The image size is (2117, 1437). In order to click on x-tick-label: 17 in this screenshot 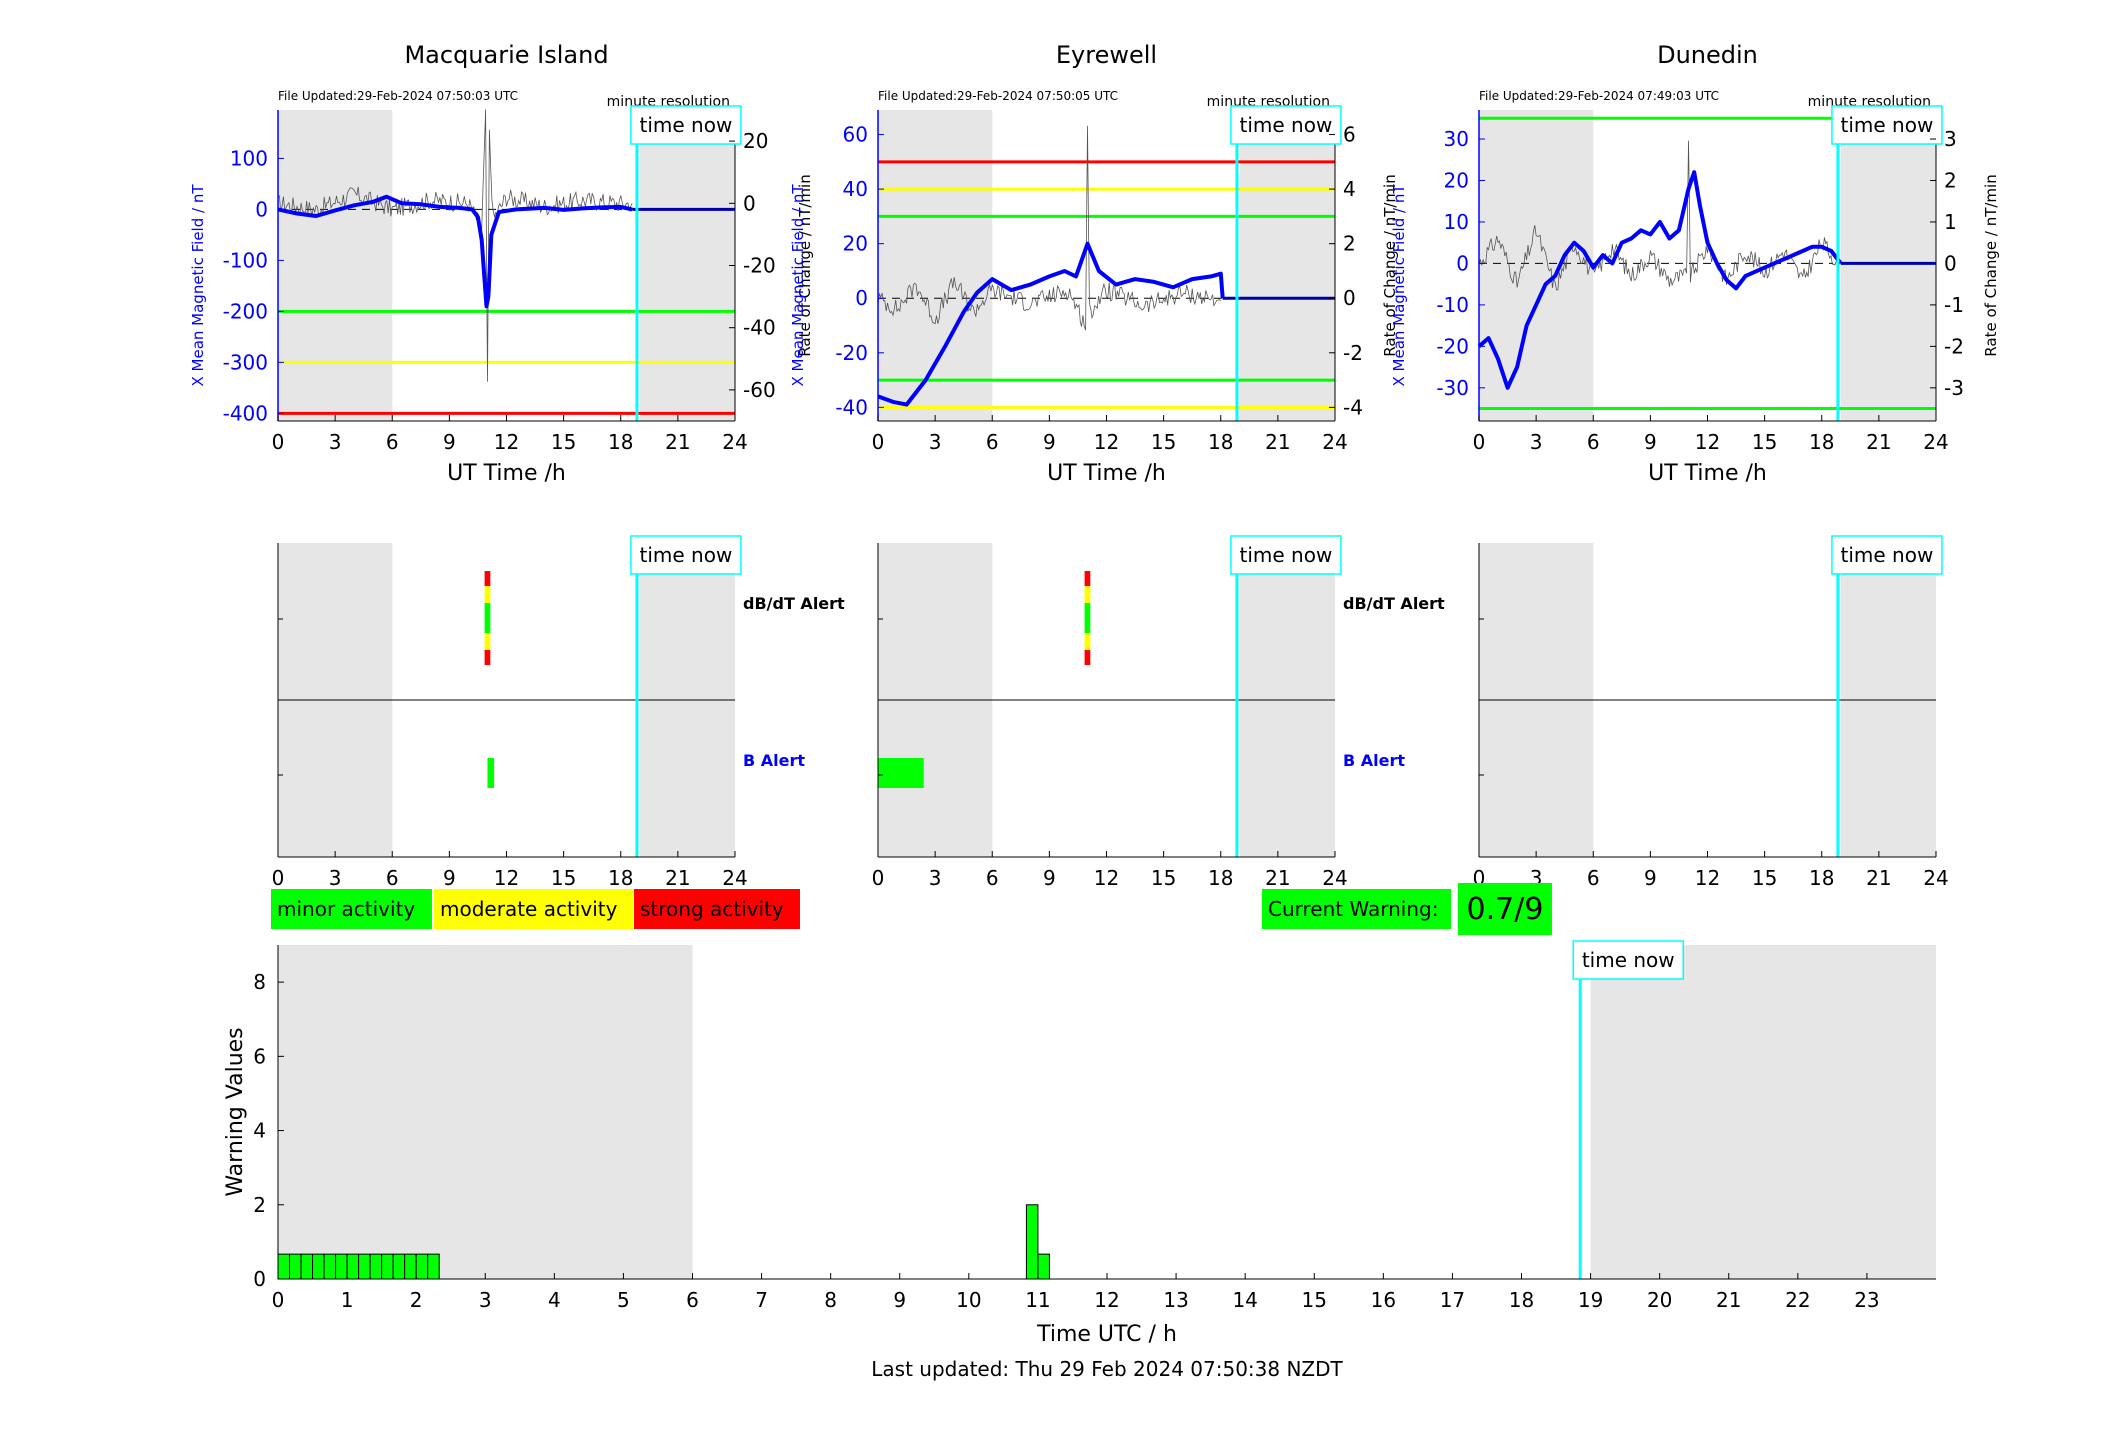, I will do `click(1452, 1300)`.